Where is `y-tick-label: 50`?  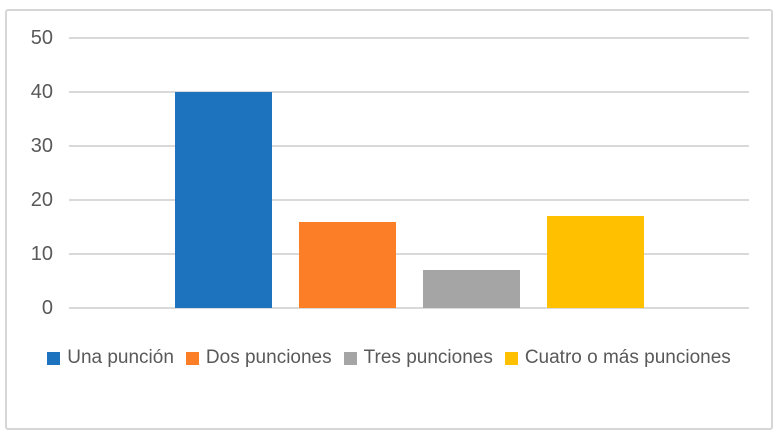
y-tick-label: 50 is located at coordinates (41, 38).